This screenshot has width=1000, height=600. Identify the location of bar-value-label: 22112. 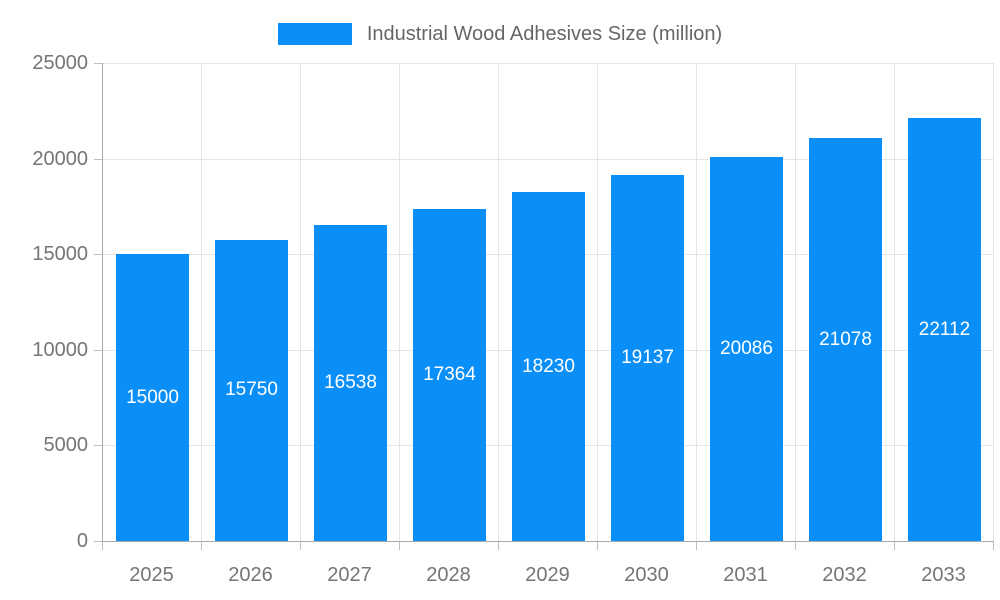
(944, 329).